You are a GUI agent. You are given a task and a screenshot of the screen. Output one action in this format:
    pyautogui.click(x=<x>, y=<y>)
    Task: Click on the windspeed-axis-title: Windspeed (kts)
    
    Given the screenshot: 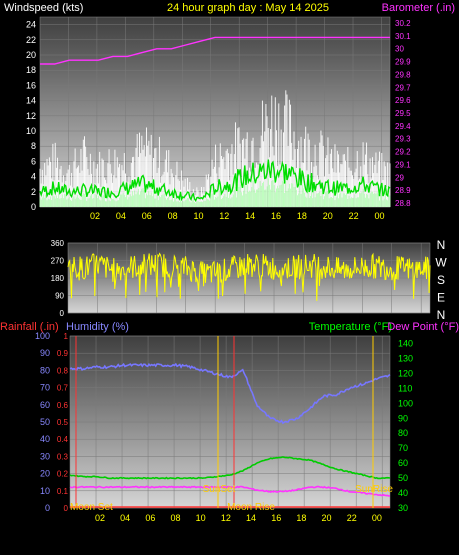 What is the action you would take?
    pyautogui.click(x=43, y=8)
    